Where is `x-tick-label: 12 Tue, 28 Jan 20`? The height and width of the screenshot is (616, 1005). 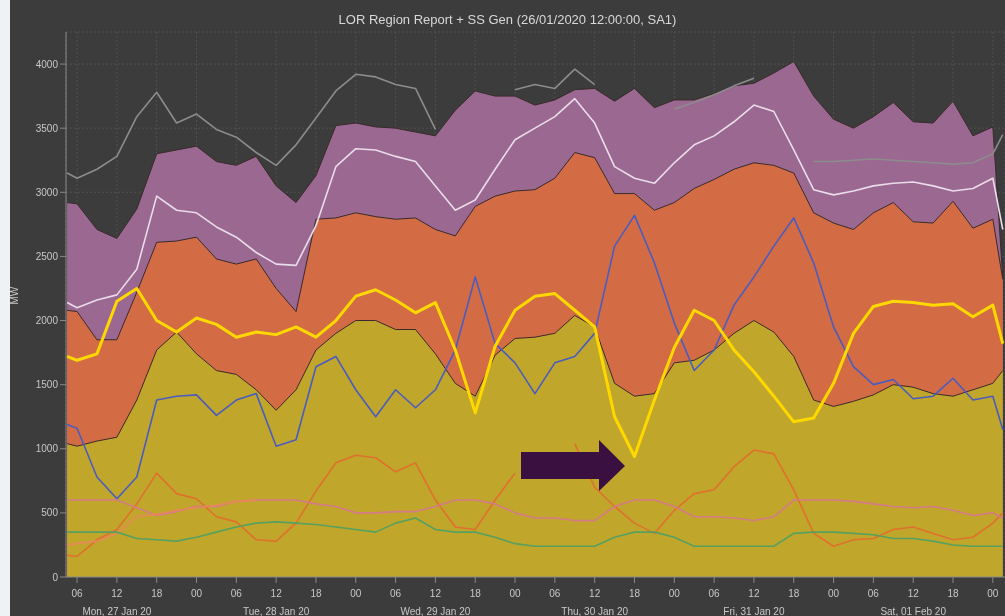 x-tick-label: 12 Tue, 28 Jan 20 is located at coordinates (276, 602).